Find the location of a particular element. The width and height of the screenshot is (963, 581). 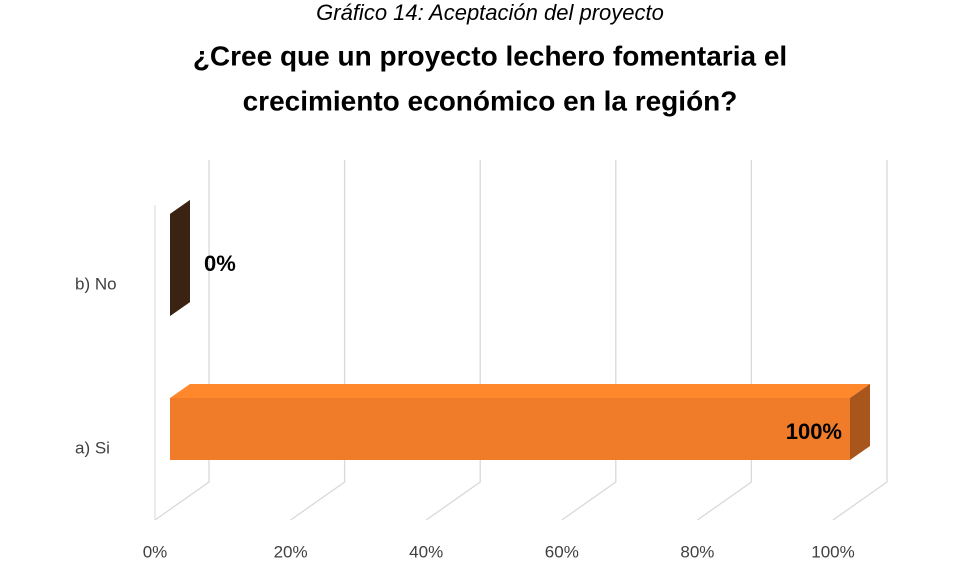

x-tick-label: 100% is located at coordinates (832, 551).